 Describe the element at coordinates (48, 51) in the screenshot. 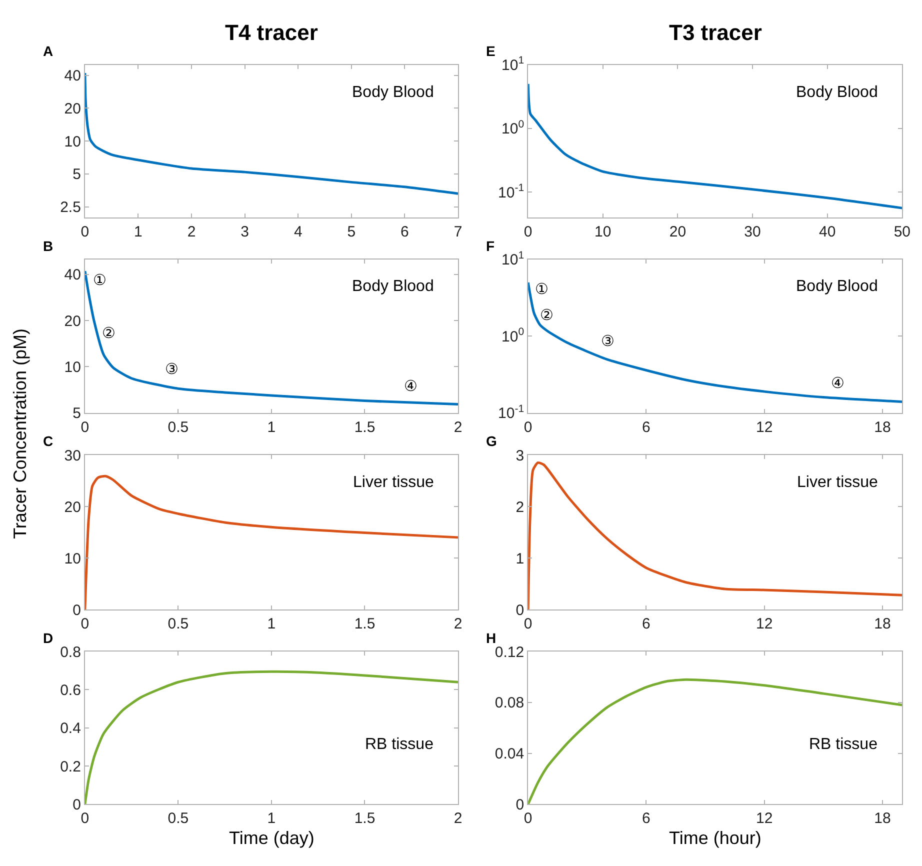

I see `text: A` at that location.